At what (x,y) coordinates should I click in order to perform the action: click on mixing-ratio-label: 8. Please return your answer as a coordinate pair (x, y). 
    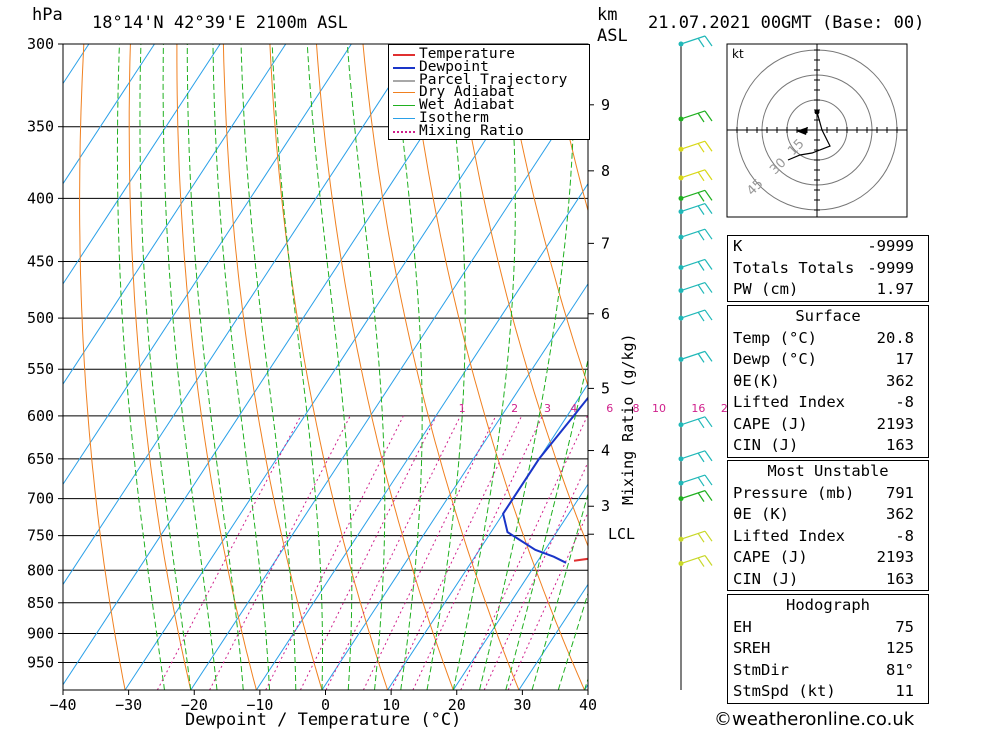
    Looking at the image, I should click on (636, 408).